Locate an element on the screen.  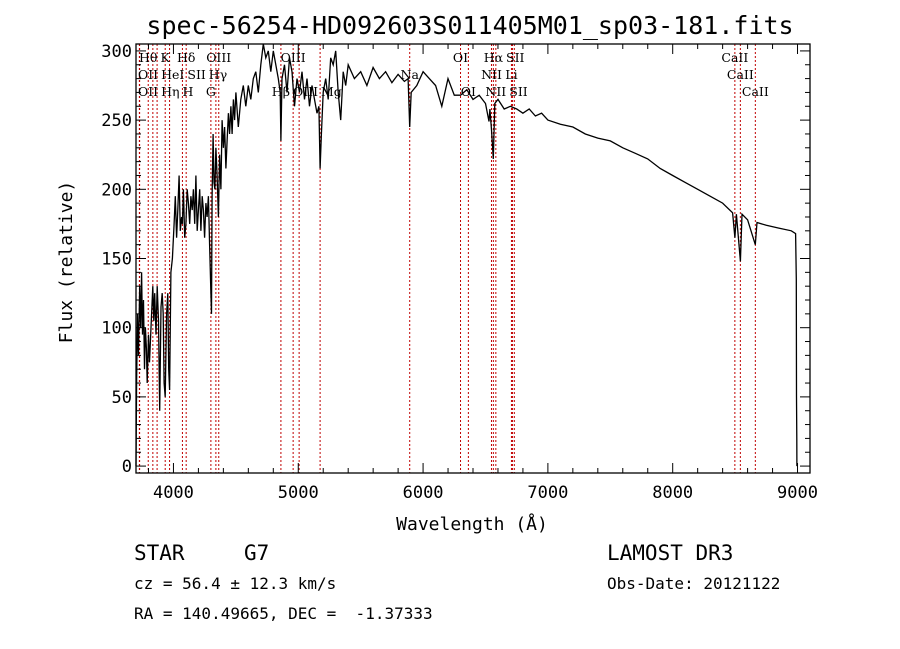
redshift-text: cz = 56.4 ± 12.3 km/s is located at coordinates (235, 583).